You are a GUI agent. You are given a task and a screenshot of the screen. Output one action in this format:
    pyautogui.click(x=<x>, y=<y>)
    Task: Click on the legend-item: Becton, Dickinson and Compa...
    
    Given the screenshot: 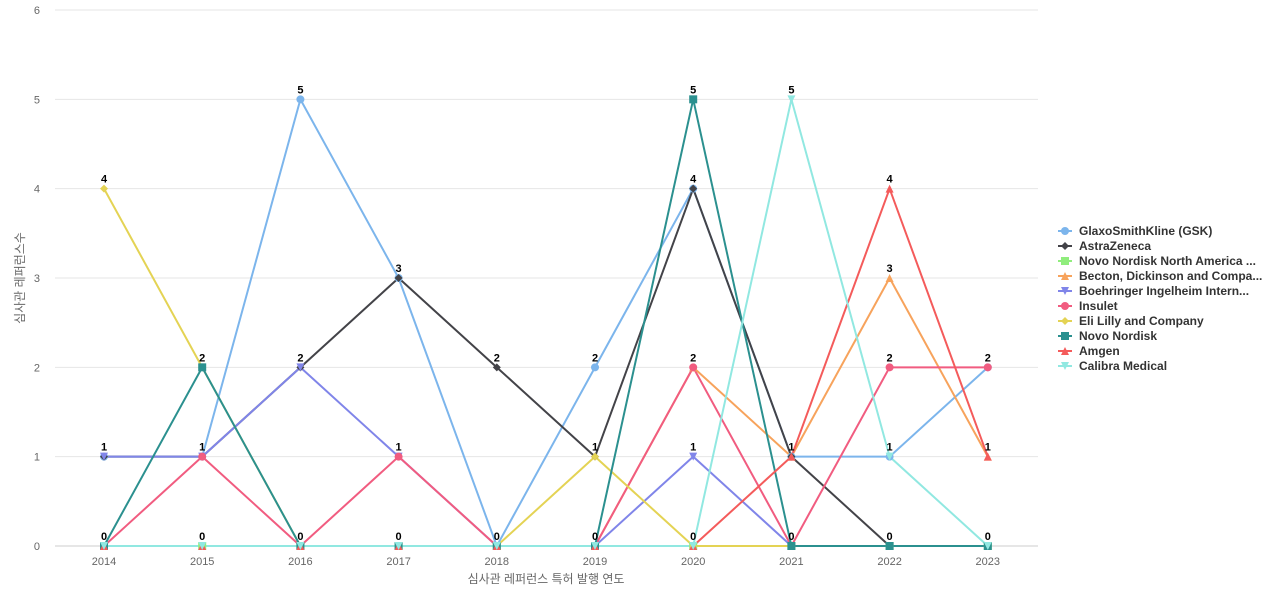 What is the action you would take?
    pyautogui.click(x=1160, y=276)
    